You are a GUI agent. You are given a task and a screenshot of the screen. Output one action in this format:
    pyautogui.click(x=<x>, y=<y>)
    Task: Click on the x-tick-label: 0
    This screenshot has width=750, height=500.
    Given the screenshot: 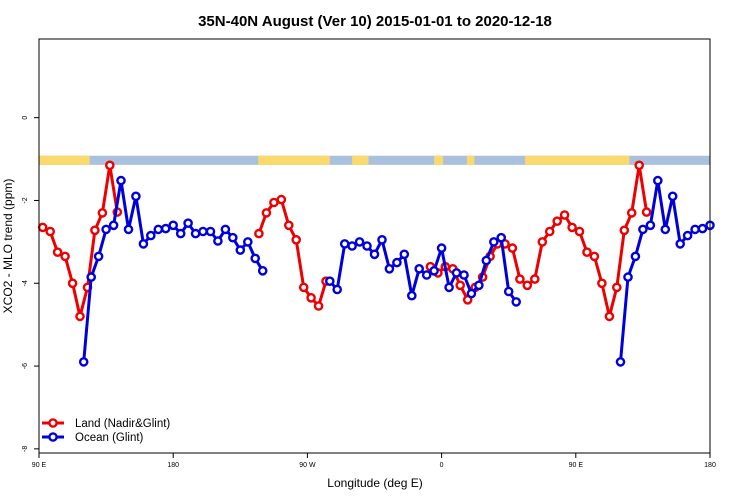 What is the action you would take?
    pyautogui.click(x=442, y=465)
    